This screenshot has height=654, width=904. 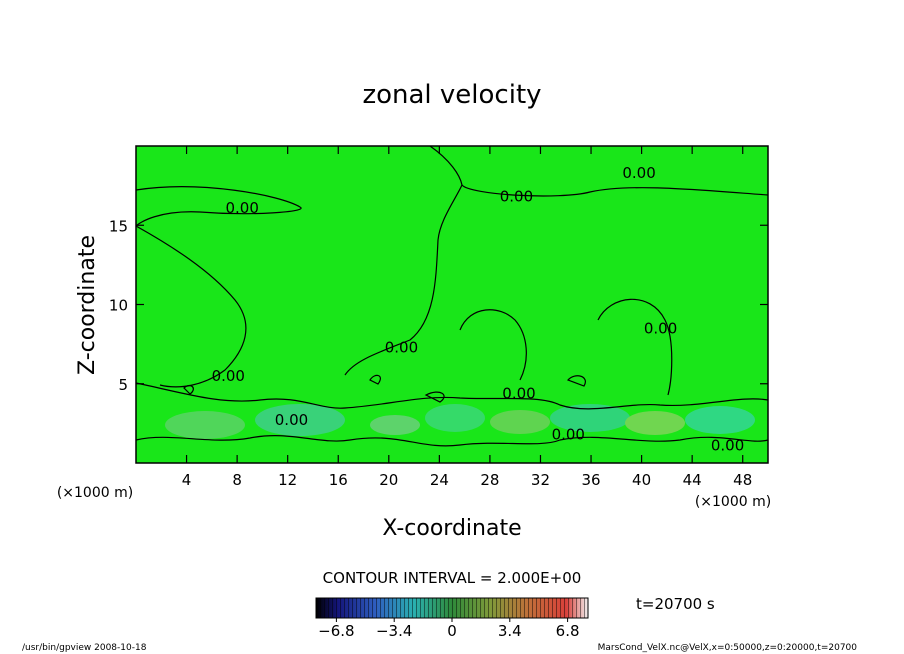 I want to click on colorbar-ticks: −6.8 −3.4 0 3.4 6.8, so click(x=449, y=629).